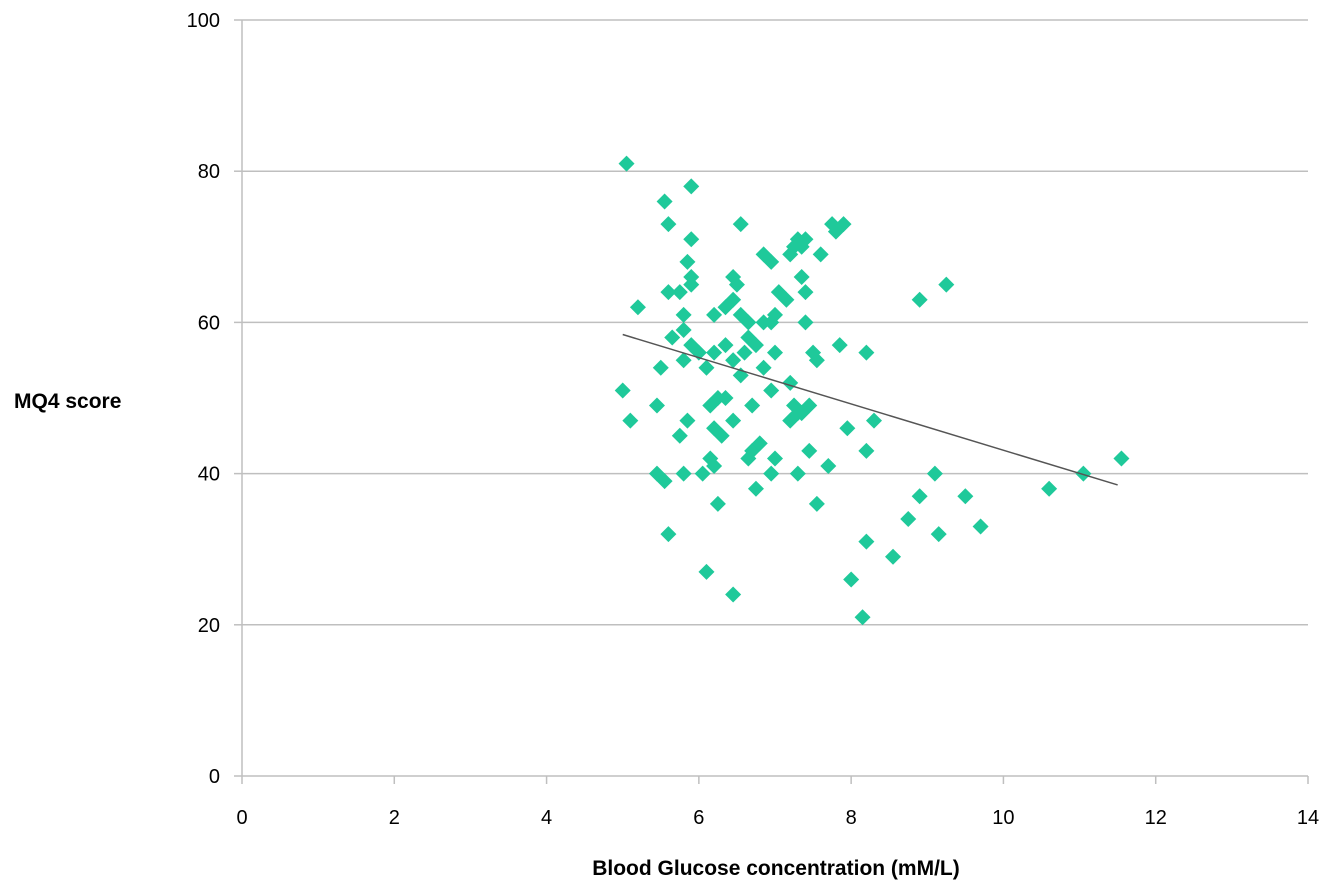 The width and height of the screenshot is (1328, 882). What do you see at coordinates (241, 818) in the screenshot?
I see `x-tick-label: 0` at bounding box center [241, 818].